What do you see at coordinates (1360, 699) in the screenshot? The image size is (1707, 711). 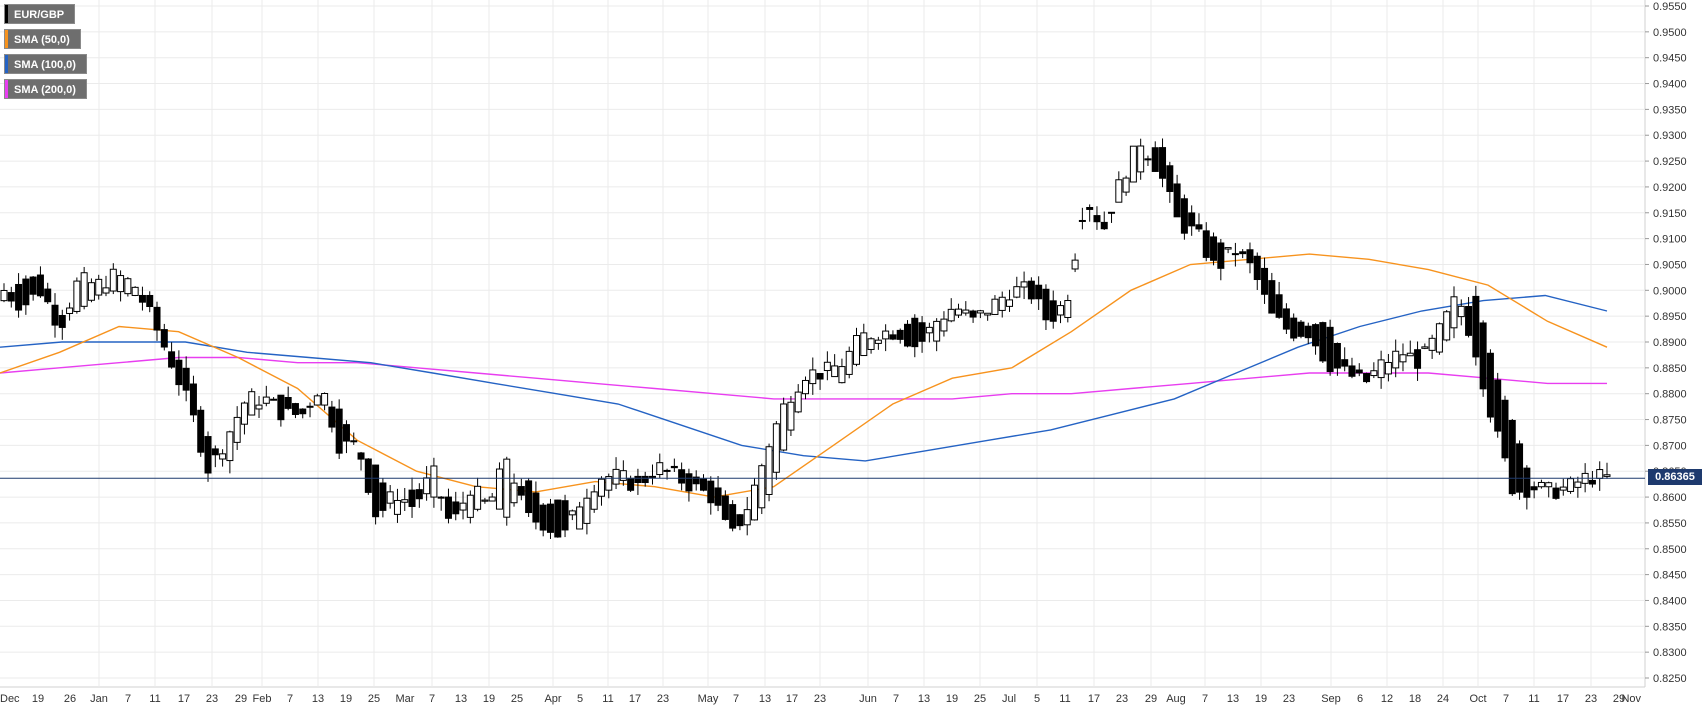 I see `x-tick-label: 6` at bounding box center [1360, 699].